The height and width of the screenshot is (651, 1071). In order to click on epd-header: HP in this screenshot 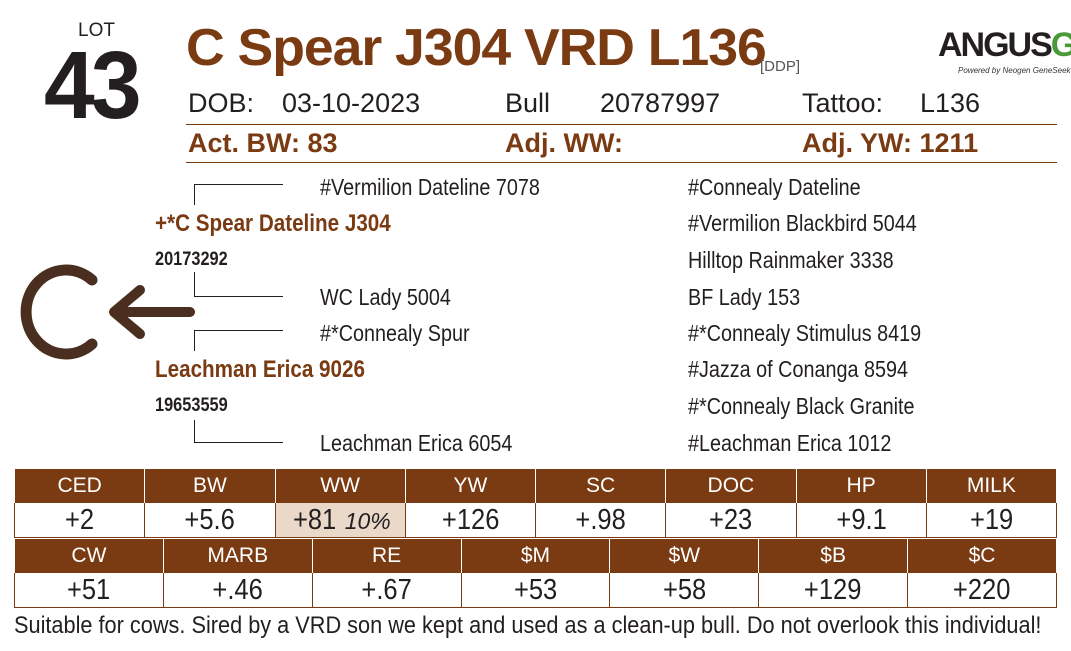, I will do `click(861, 485)`.